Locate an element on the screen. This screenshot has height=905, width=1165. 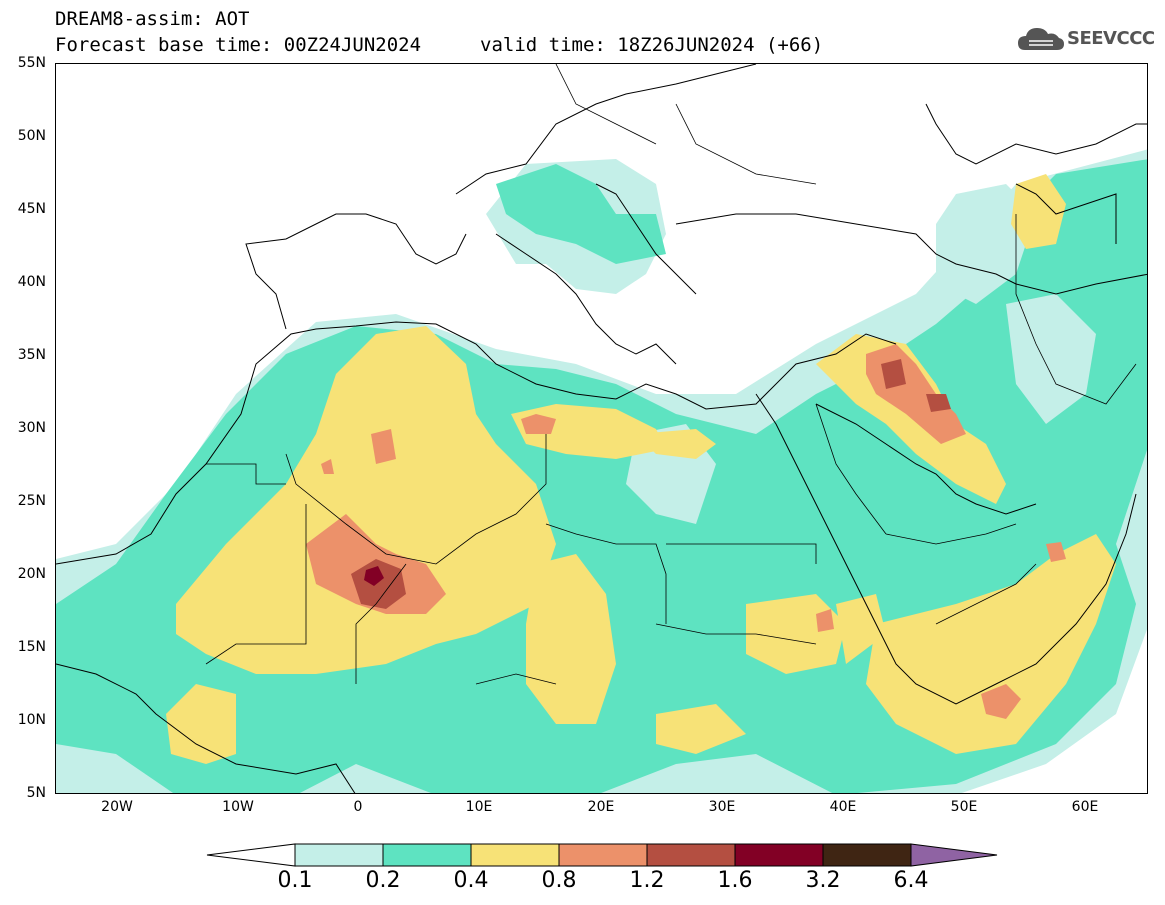
seevccc-logo: SEEVCCC is located at coordinates (1087, 41).